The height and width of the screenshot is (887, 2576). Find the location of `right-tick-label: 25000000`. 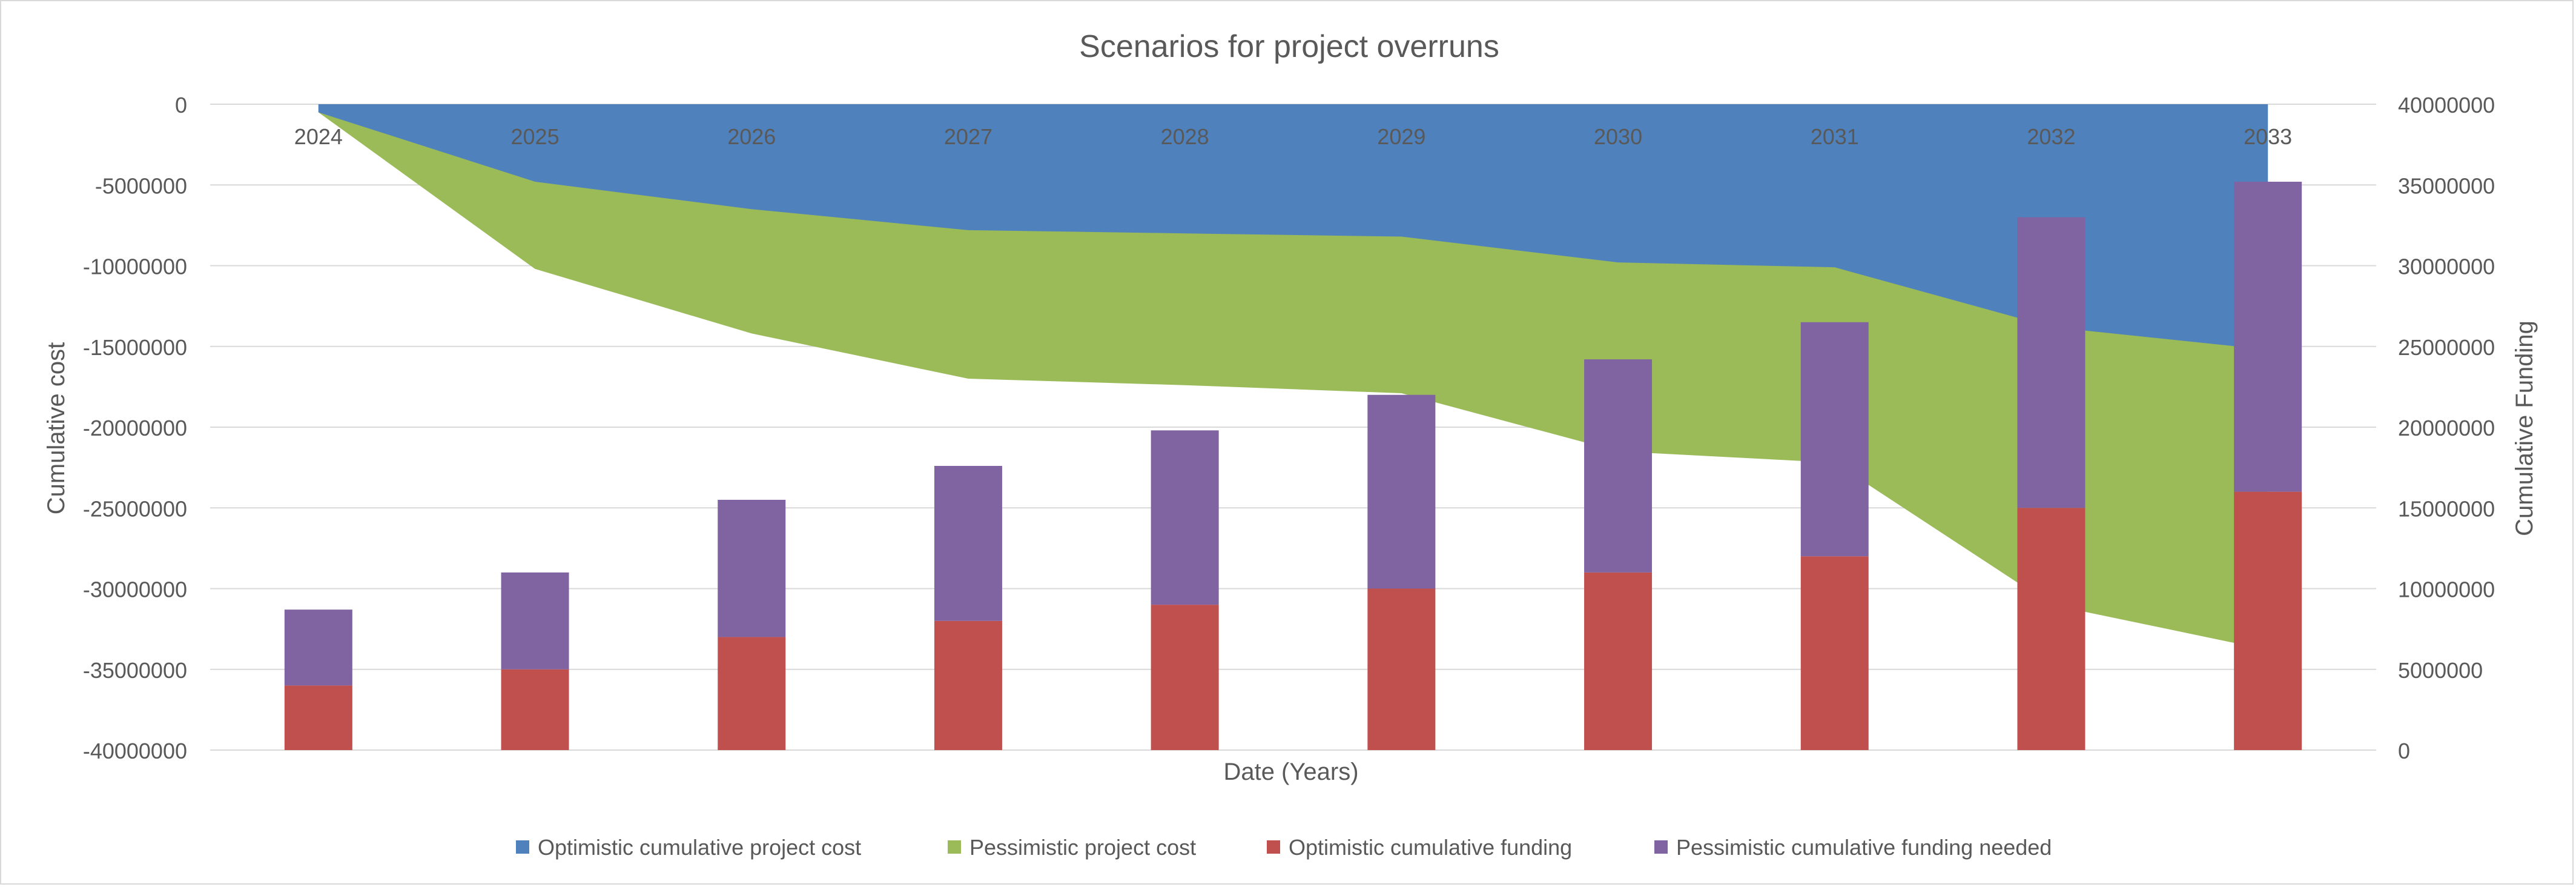

right-tick-label: 25000000 is located at coordinates (2446, 347).